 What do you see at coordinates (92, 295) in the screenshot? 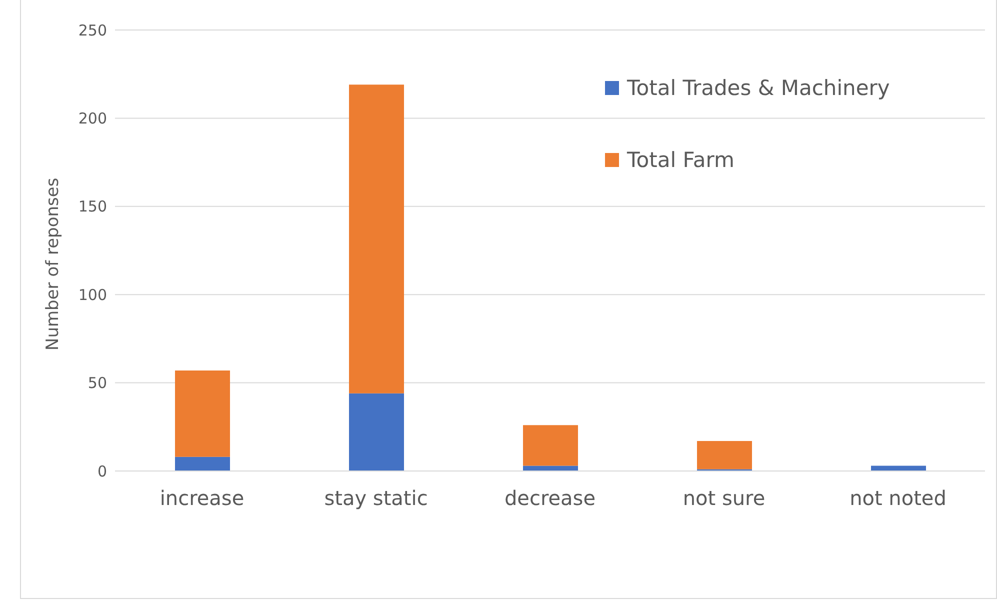
I see `y-tick-label: 100` at bounding box center [92, 295].